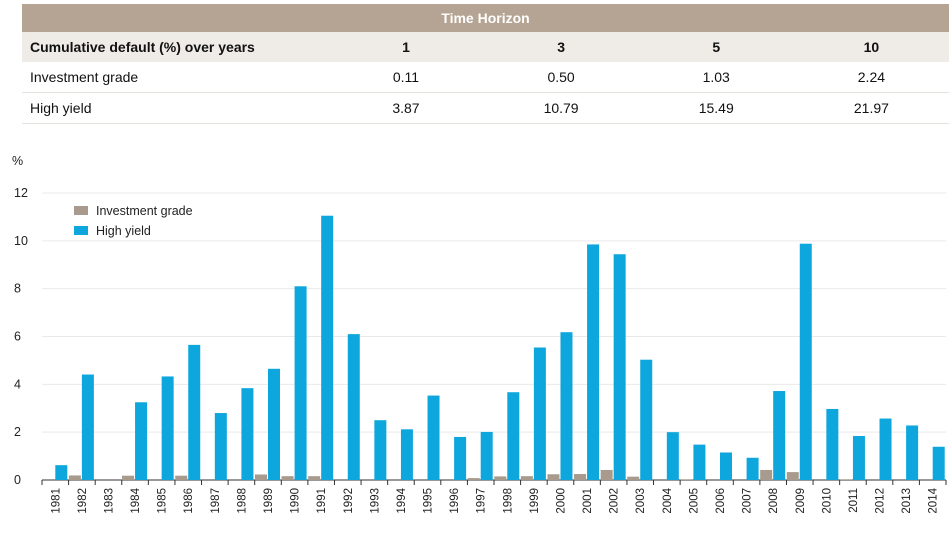 The width and height of the screenshot is (952, 553). What do you see at coordinates (175, 47) in the screenshot?
I see `header-label: Cumulative default (%) over years` at bounding box center [175, 47].